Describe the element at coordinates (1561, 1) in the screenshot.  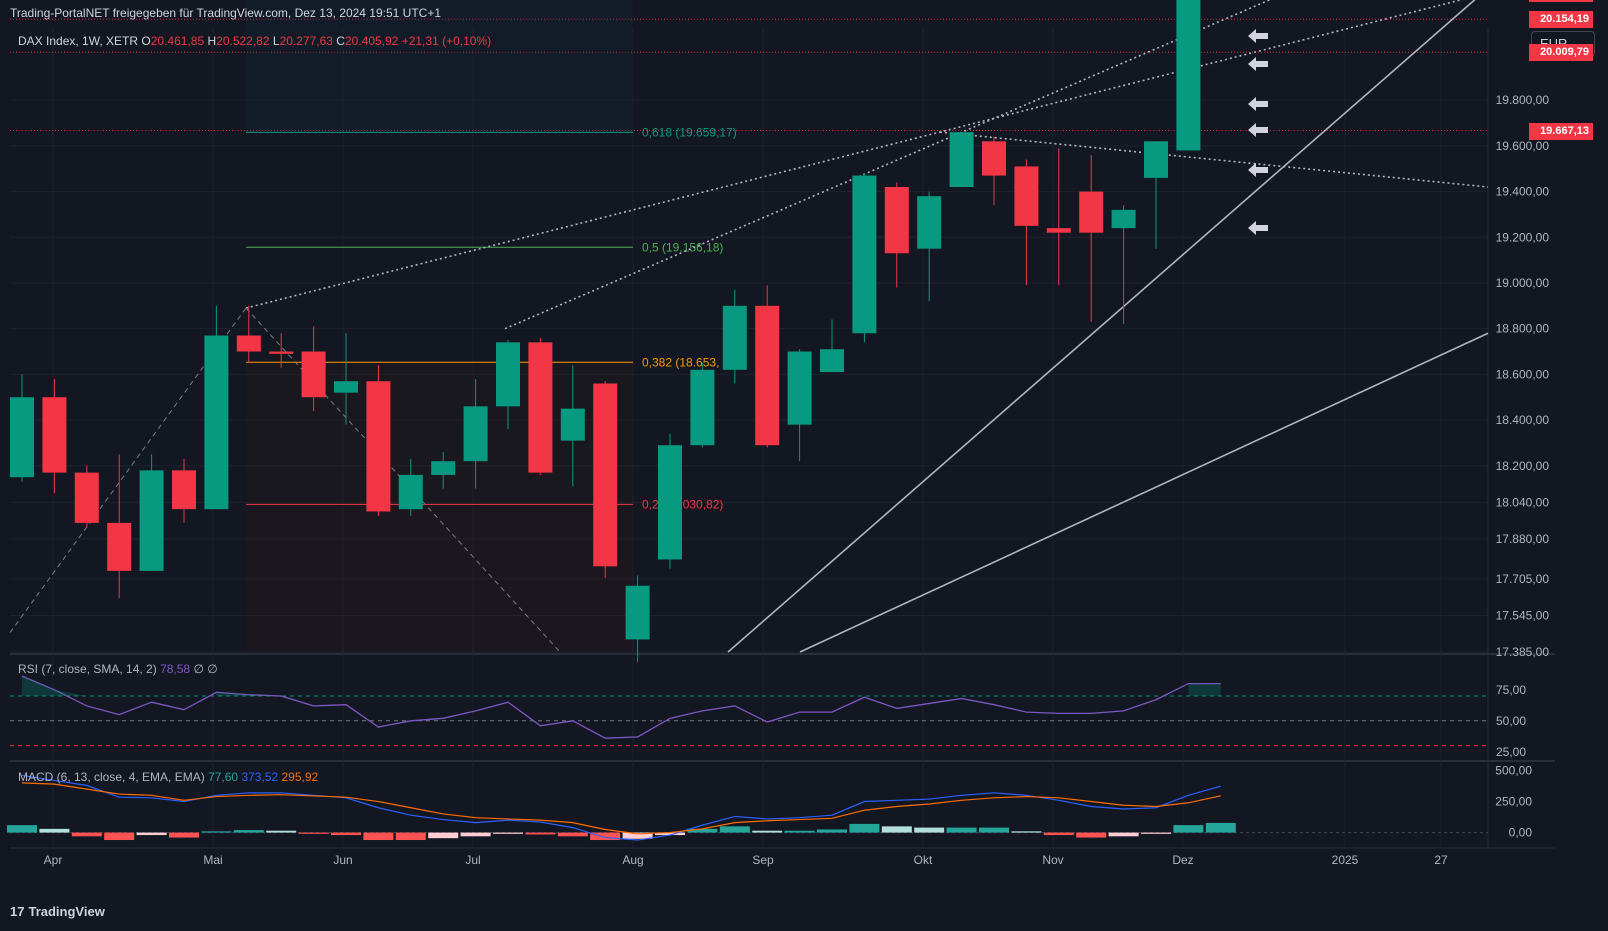
I see `price-label: 20.269,64` at that location.